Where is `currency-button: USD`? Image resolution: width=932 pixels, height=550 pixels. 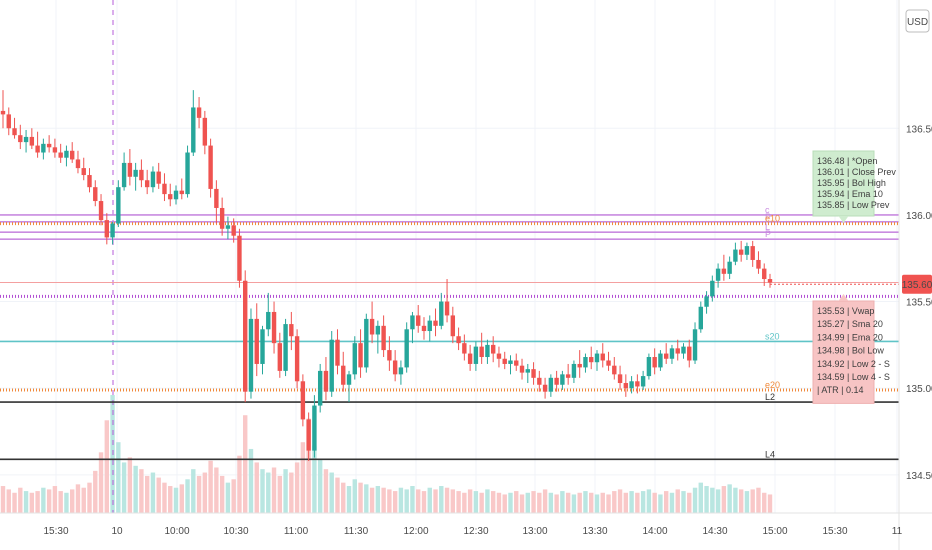
currency-button: USD is located at coordinates (917, 21).